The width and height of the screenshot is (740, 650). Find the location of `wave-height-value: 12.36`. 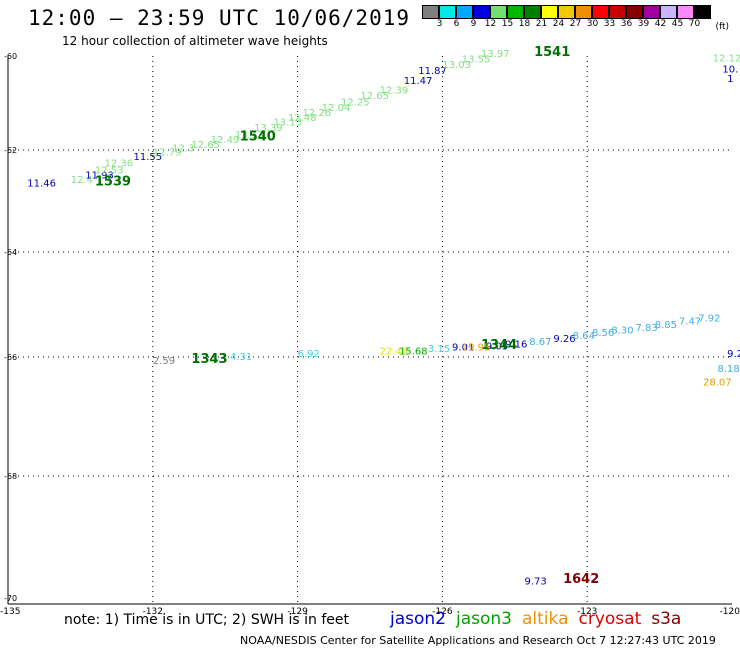

wave-height-value: 12.36 is located at coordinates (119, 163).